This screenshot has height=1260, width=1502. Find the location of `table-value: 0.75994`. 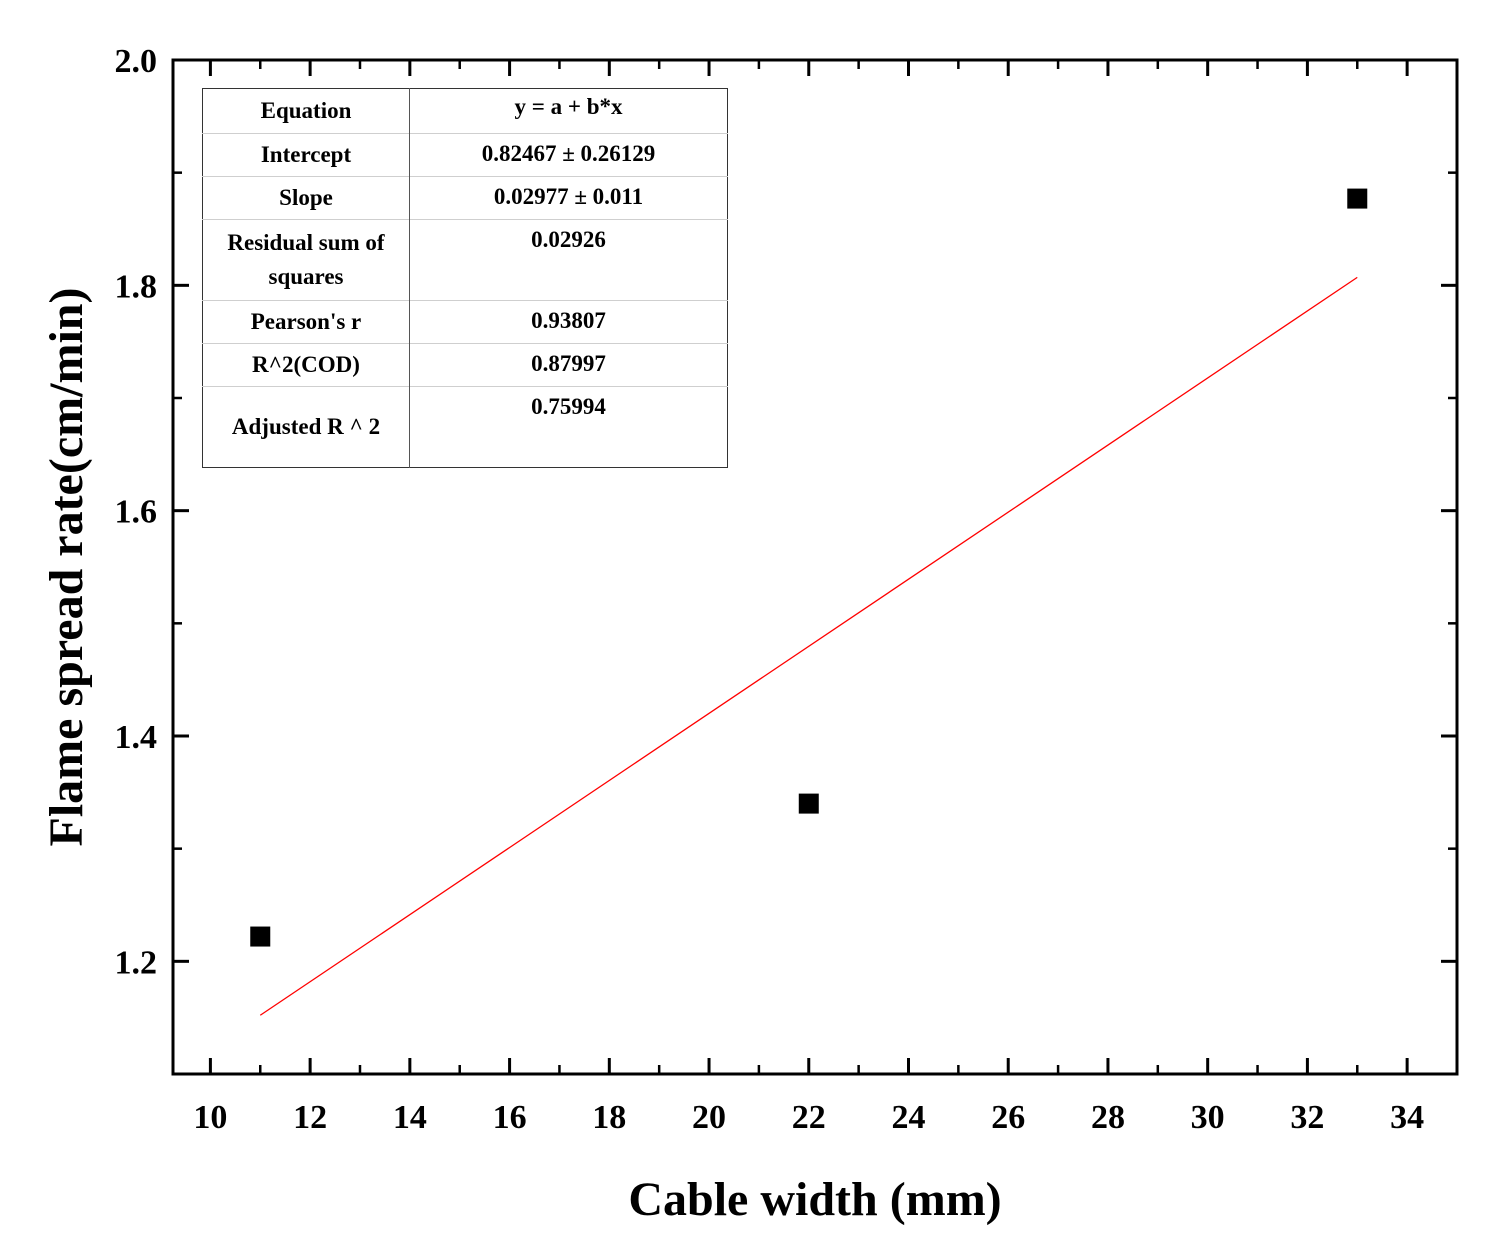

table-value: 0.75994 is located at coordinates (568, 427).